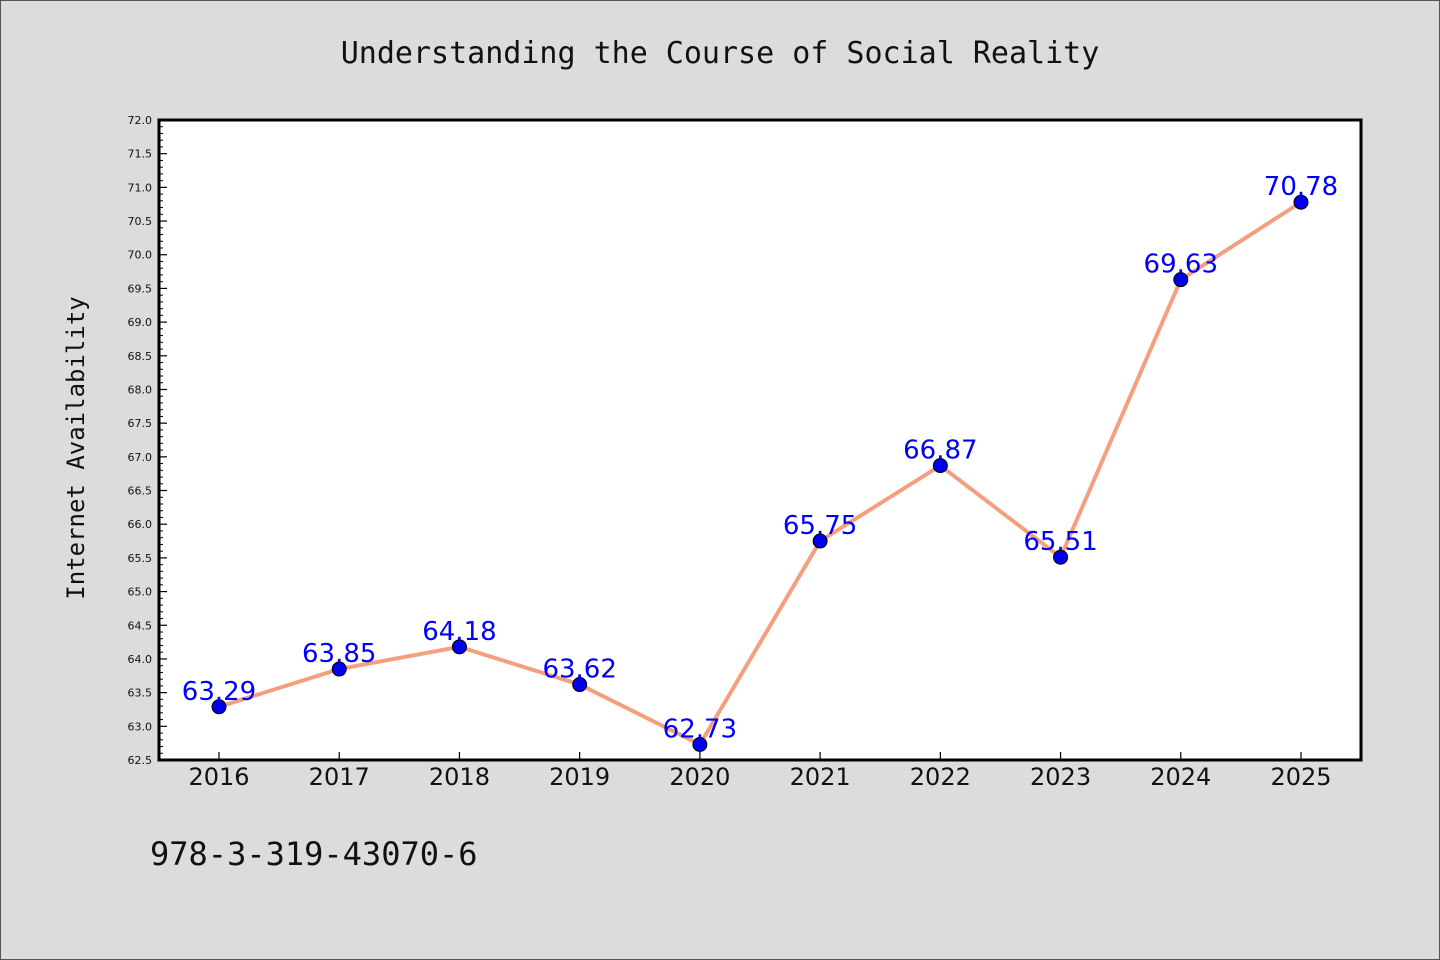 This screenshot has width=1440, height=960. What do you see at coordinates (140, 659) in the screenshot?
I see `y-tick-label: 64.0` at bounding box center [140, 659].